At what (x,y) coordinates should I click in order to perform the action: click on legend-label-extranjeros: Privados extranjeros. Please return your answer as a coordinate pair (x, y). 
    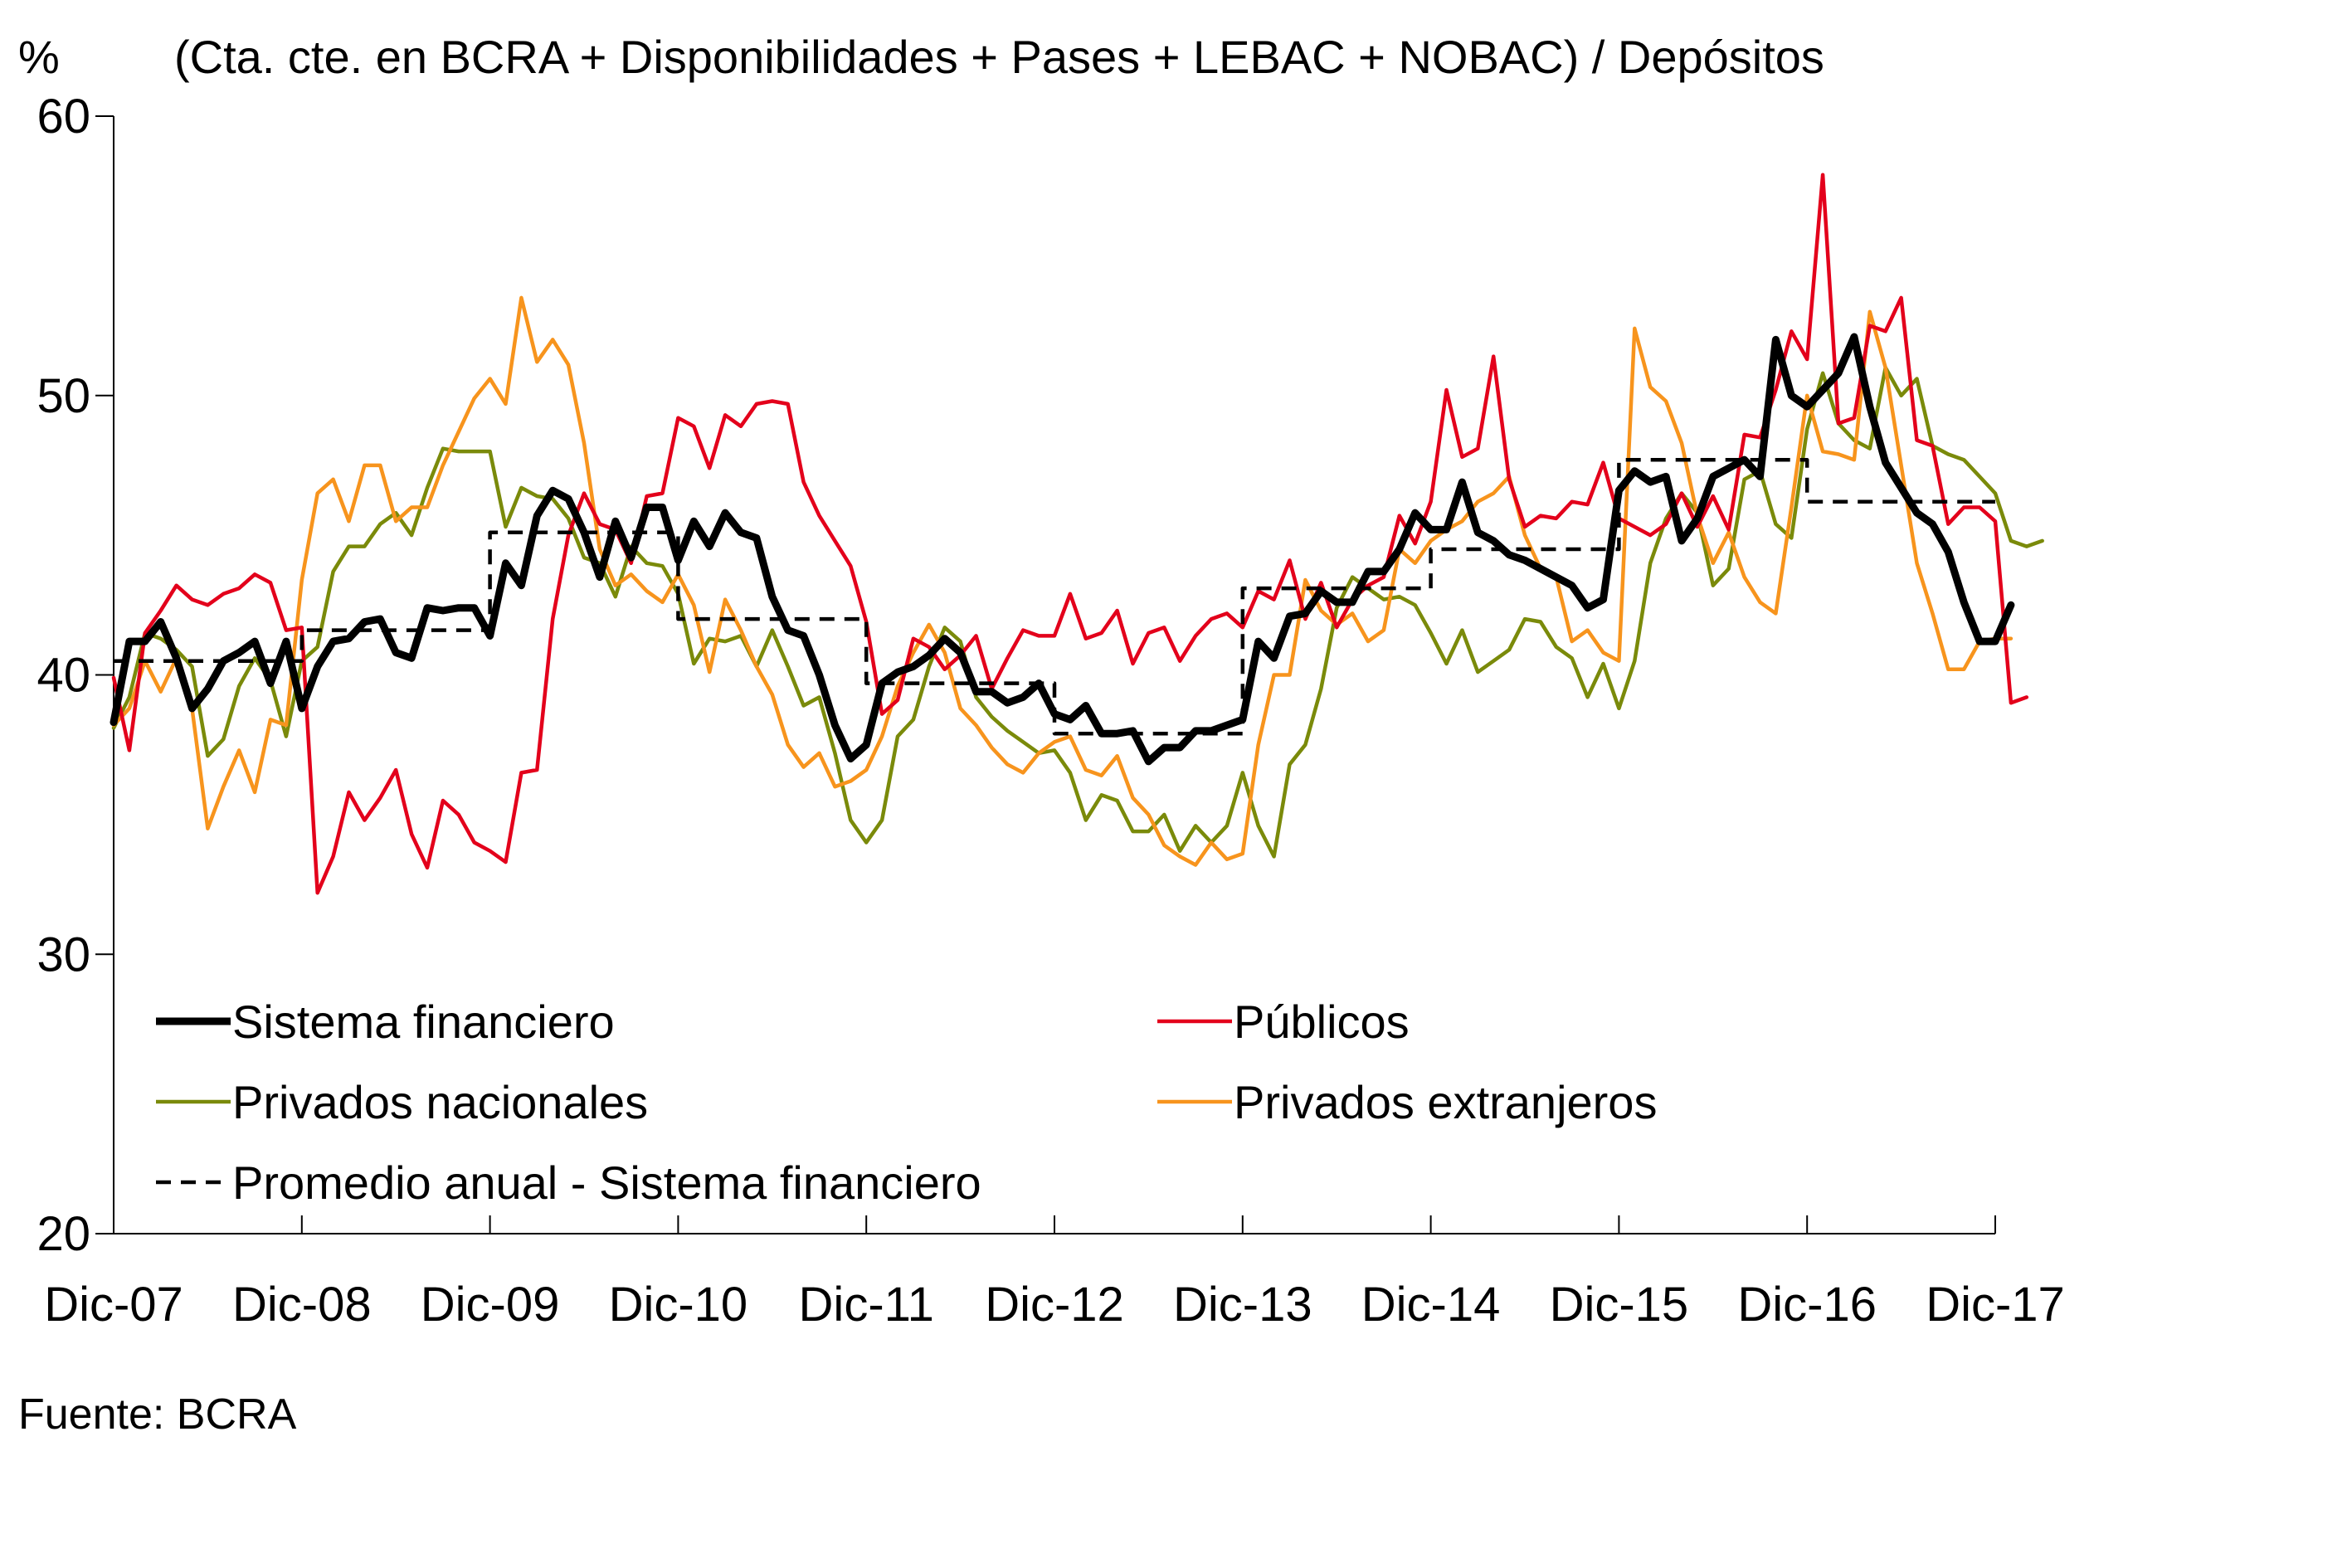
    Looking at the image, I should click on (1445, 1102).